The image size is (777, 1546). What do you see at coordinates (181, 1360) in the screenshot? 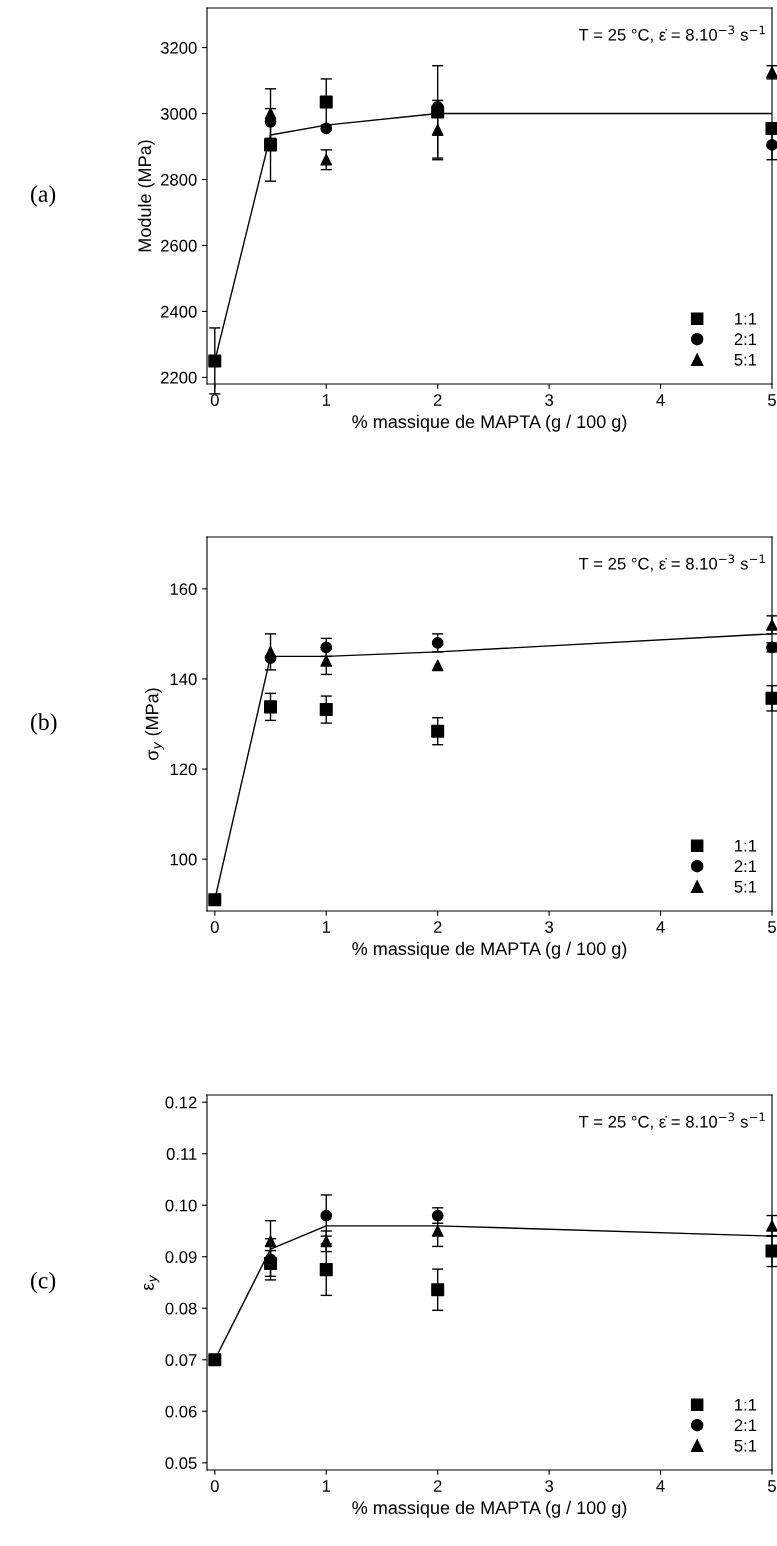
I see `y-tick-label: 0.07` at bounding box center [181, 1360].